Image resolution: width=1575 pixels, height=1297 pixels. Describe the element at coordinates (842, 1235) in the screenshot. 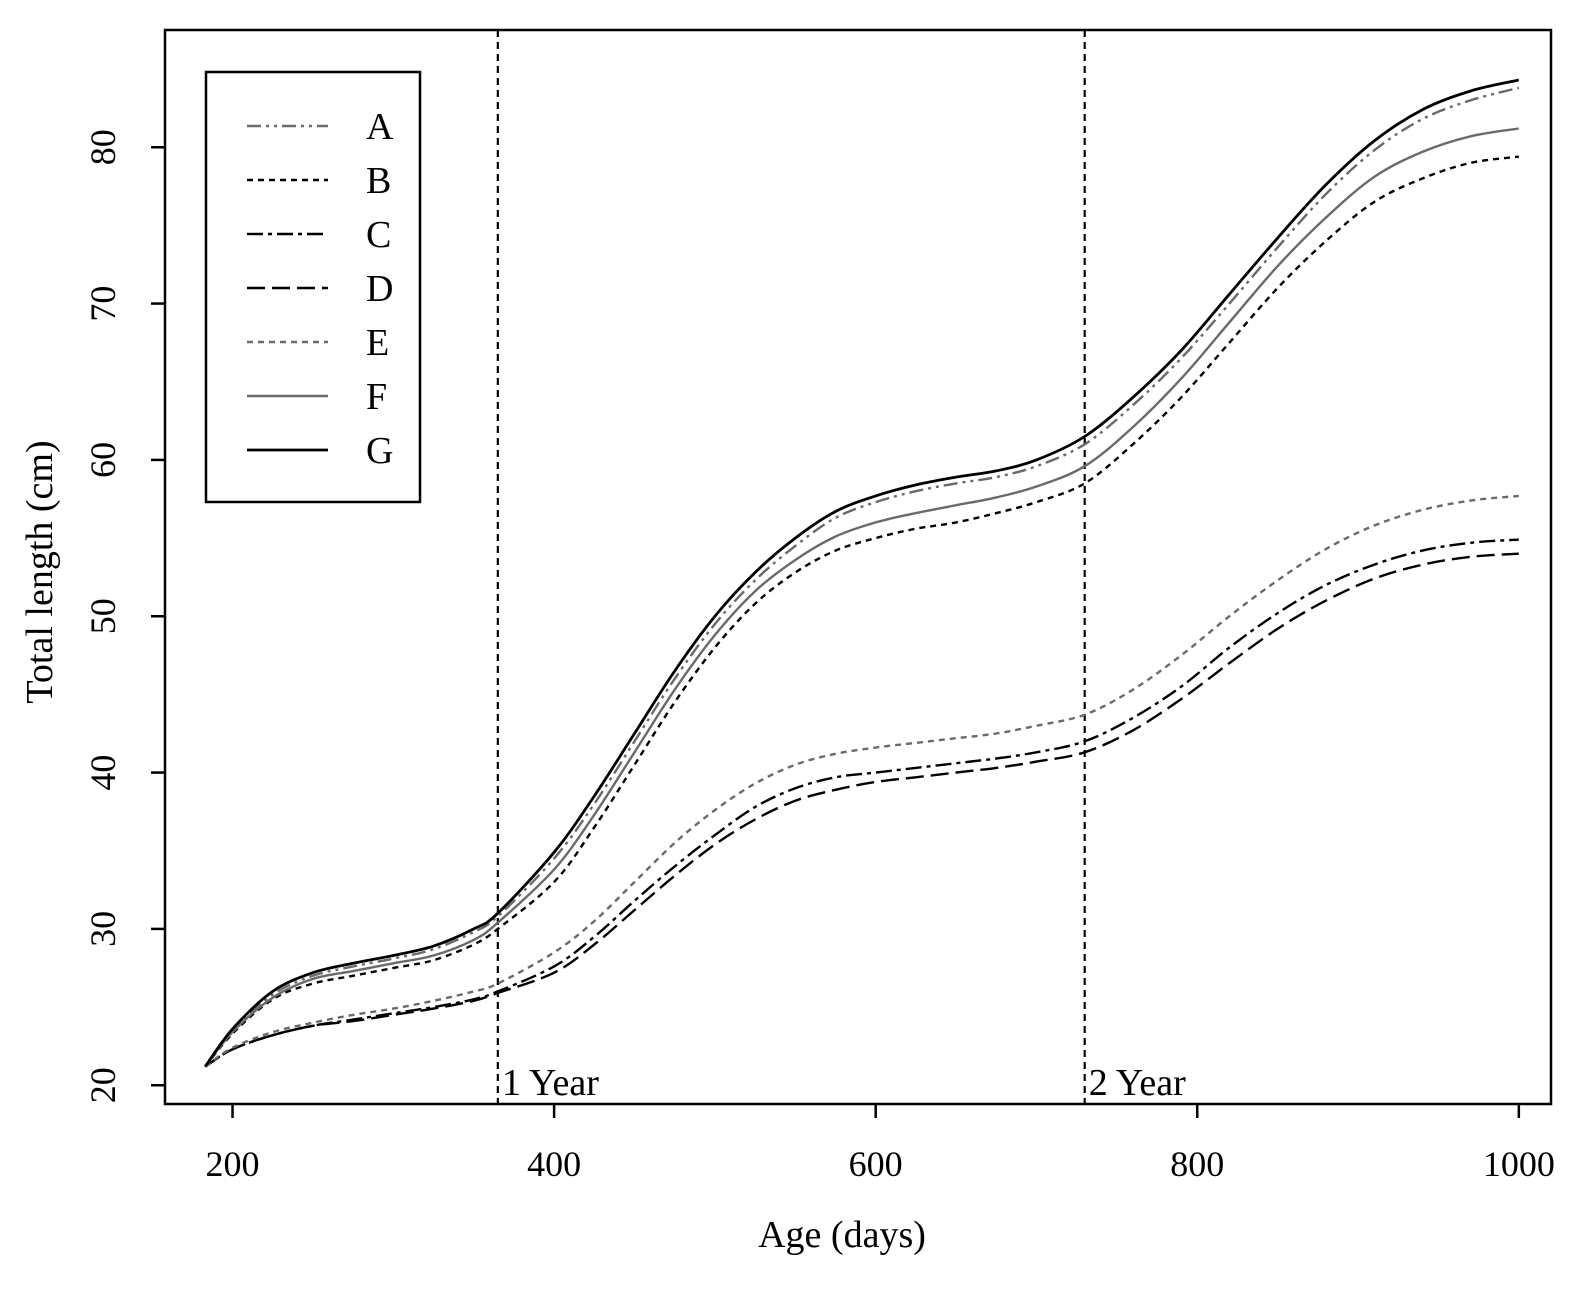

I see `x-axis-title: Age (days)` at that location.